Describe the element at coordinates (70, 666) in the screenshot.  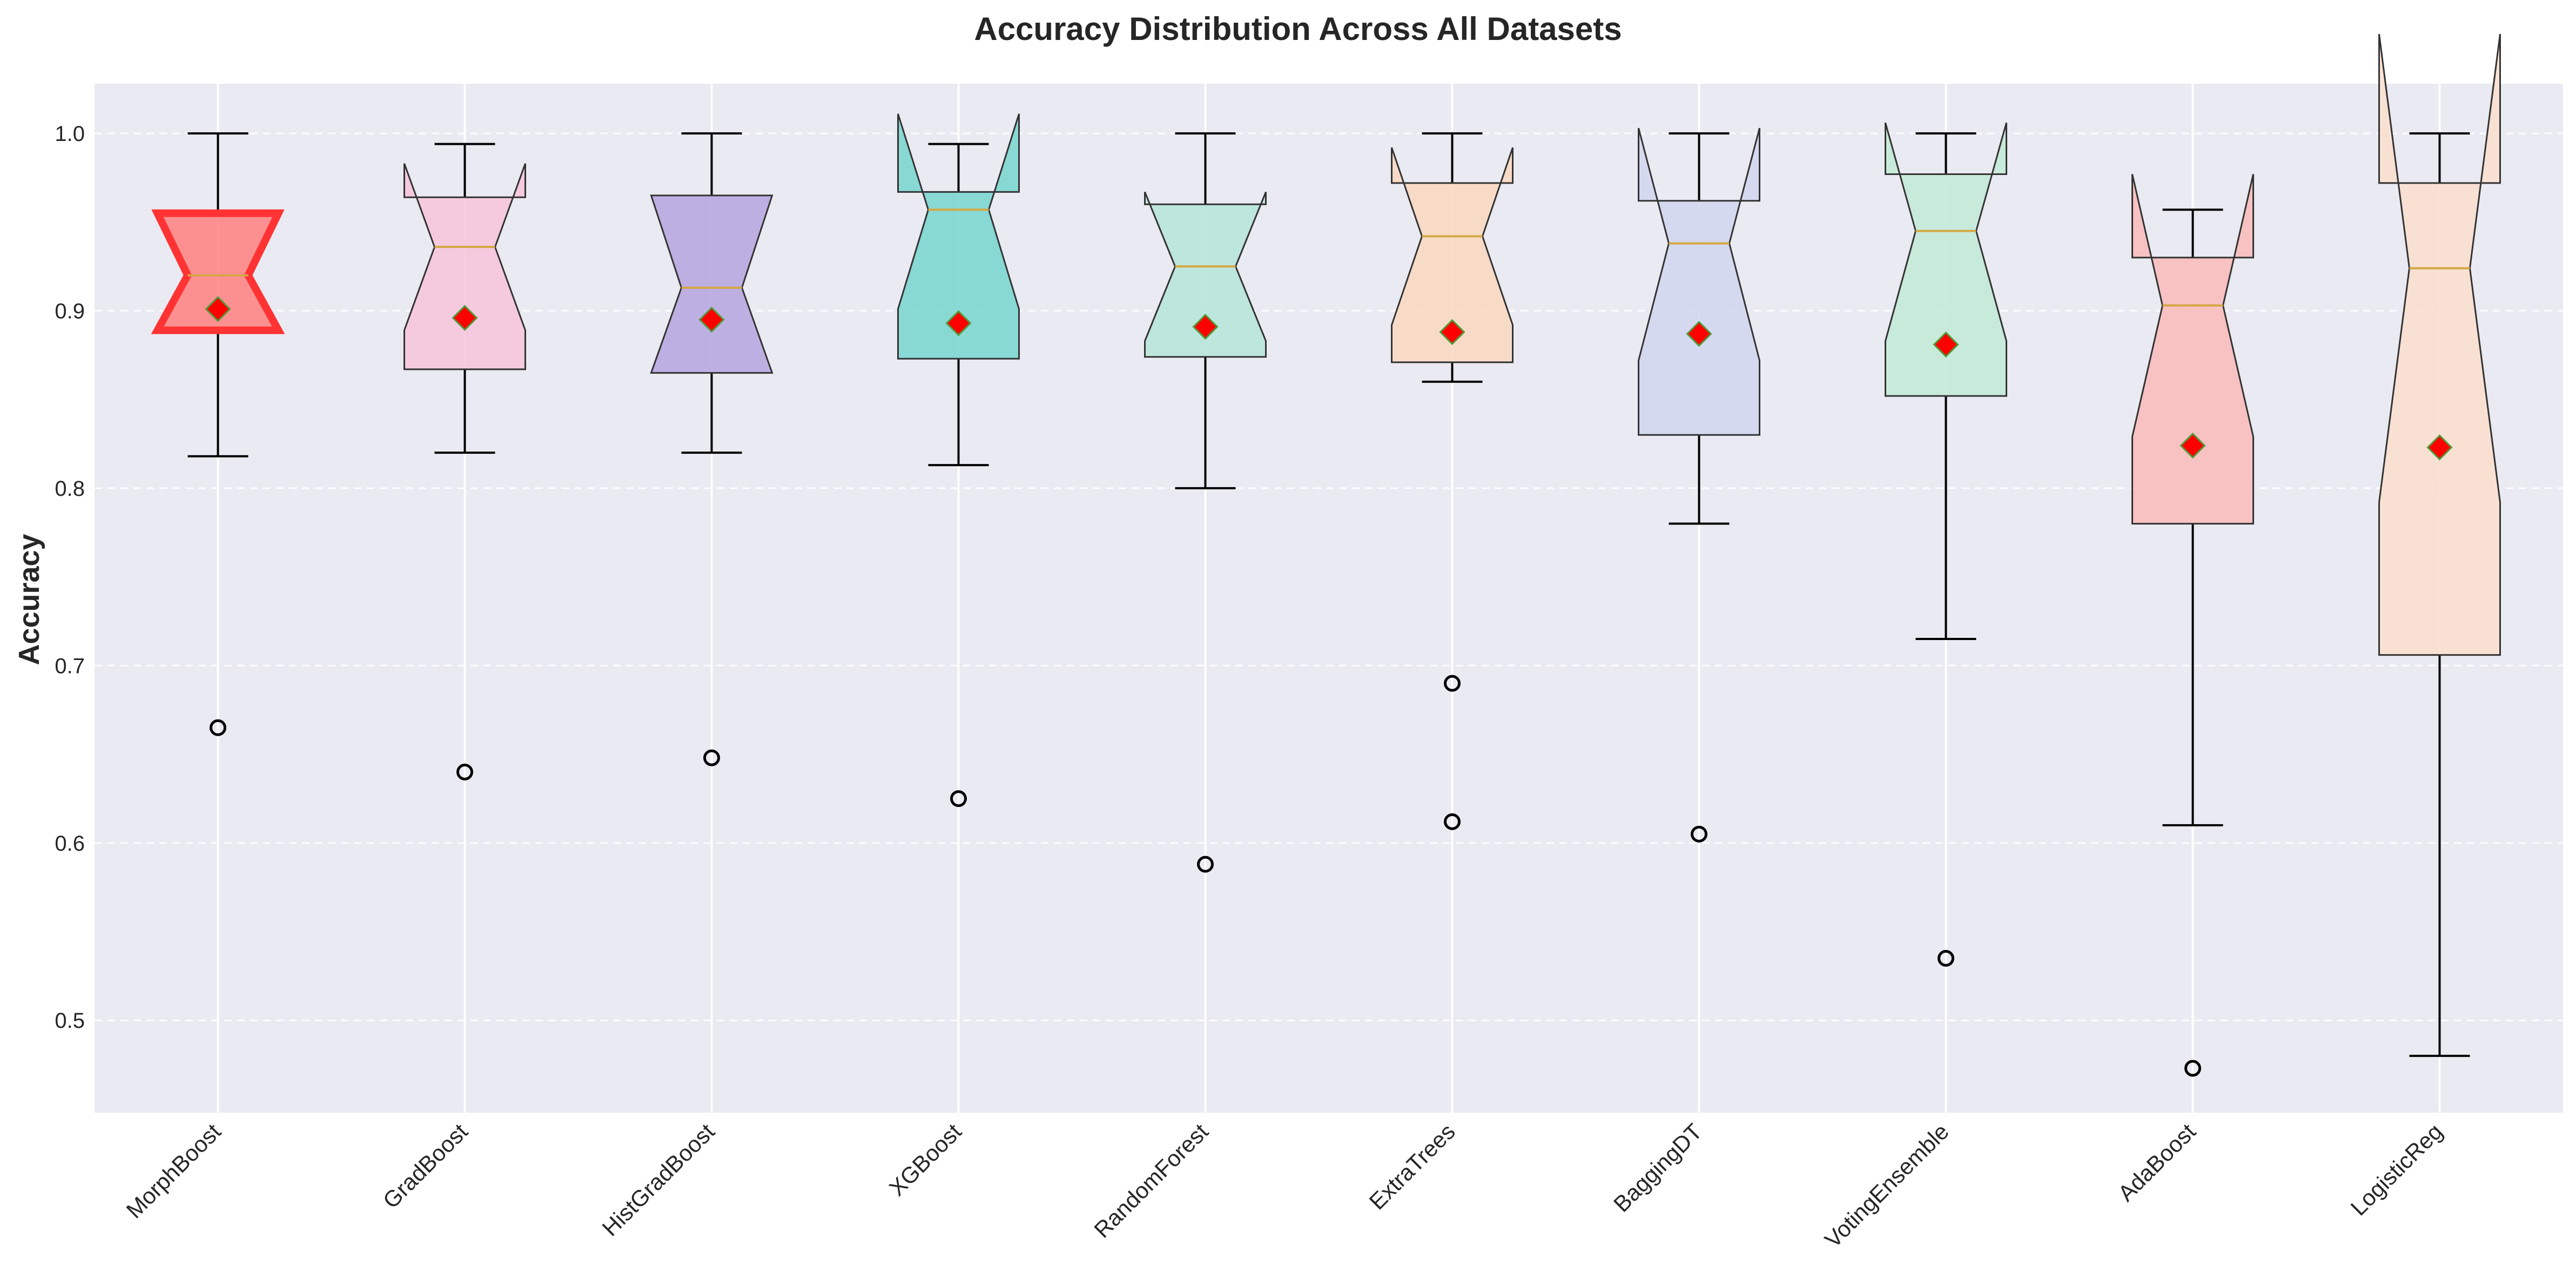
I see `y-tick-label: 0.7` at that location.